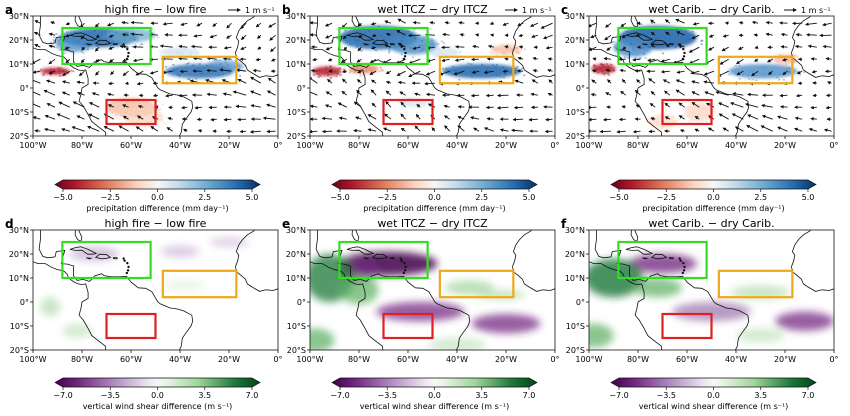 Image resolution: width=850 pixels, height=416 pixels. What do you see at coordinates (564, 224) in the screenshot?
I see `panel-letter: f` at bounding box center [564, 224].